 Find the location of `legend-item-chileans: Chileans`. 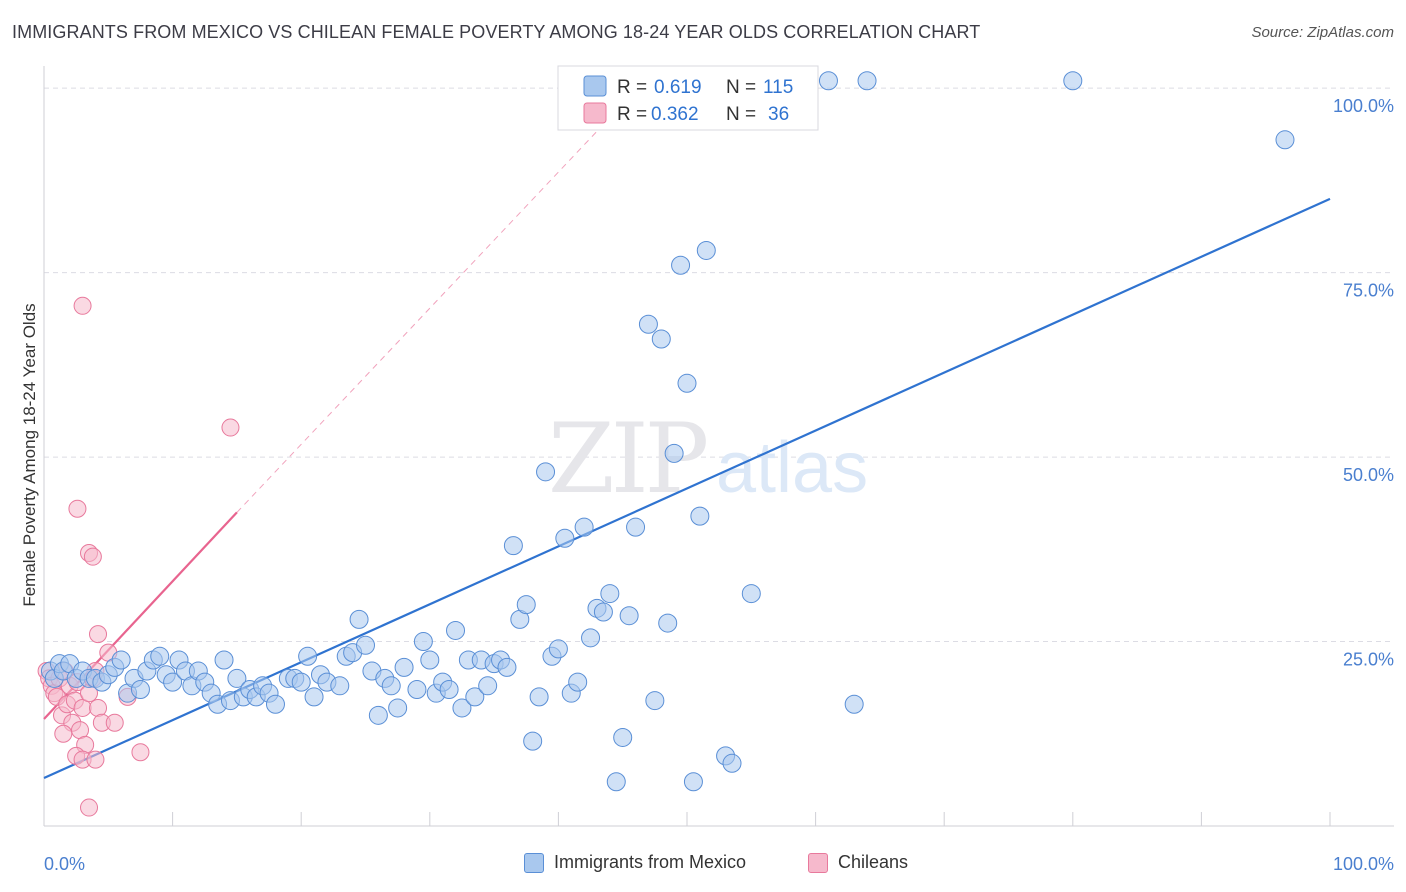

legend-item-chileans: Chileans is located at coordinates (858, 862).